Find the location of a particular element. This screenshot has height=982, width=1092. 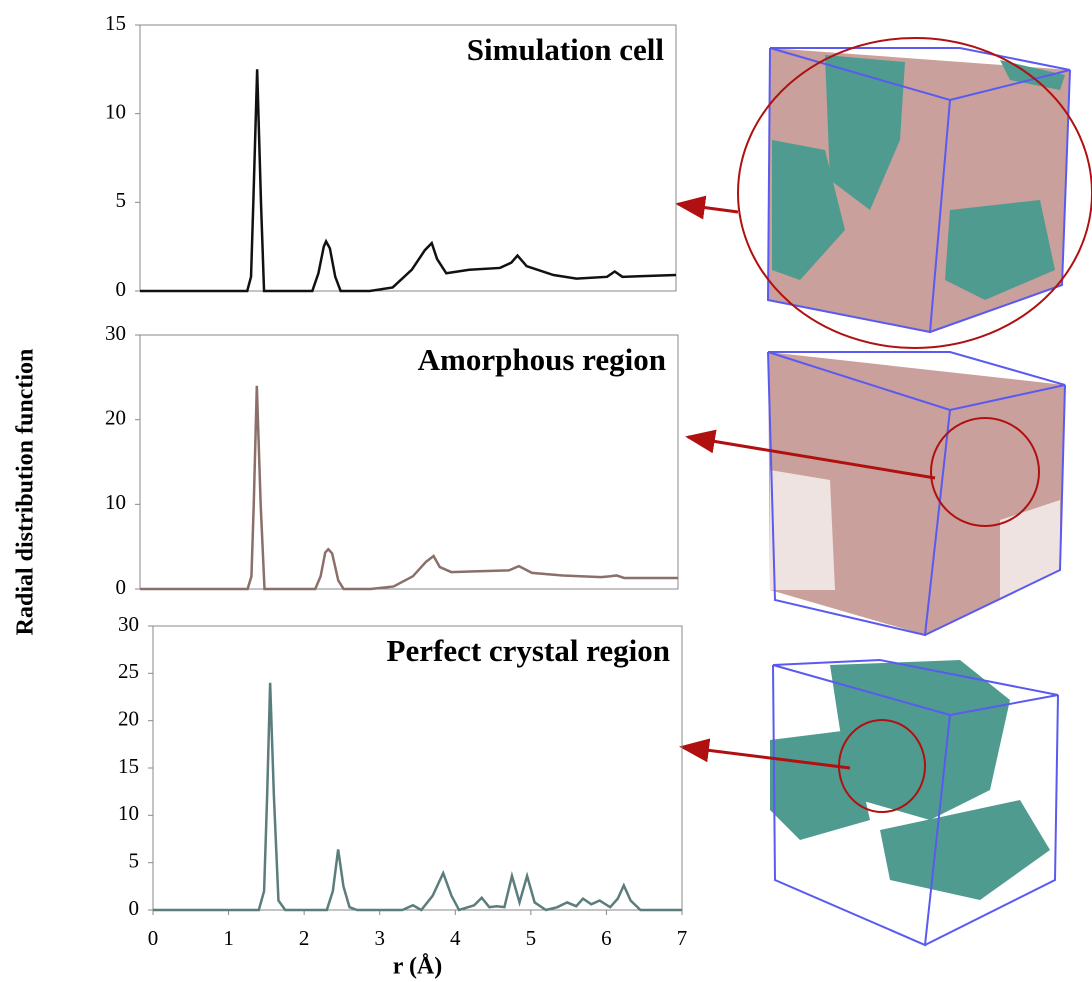

arrows is located at coordinates (805, 482).